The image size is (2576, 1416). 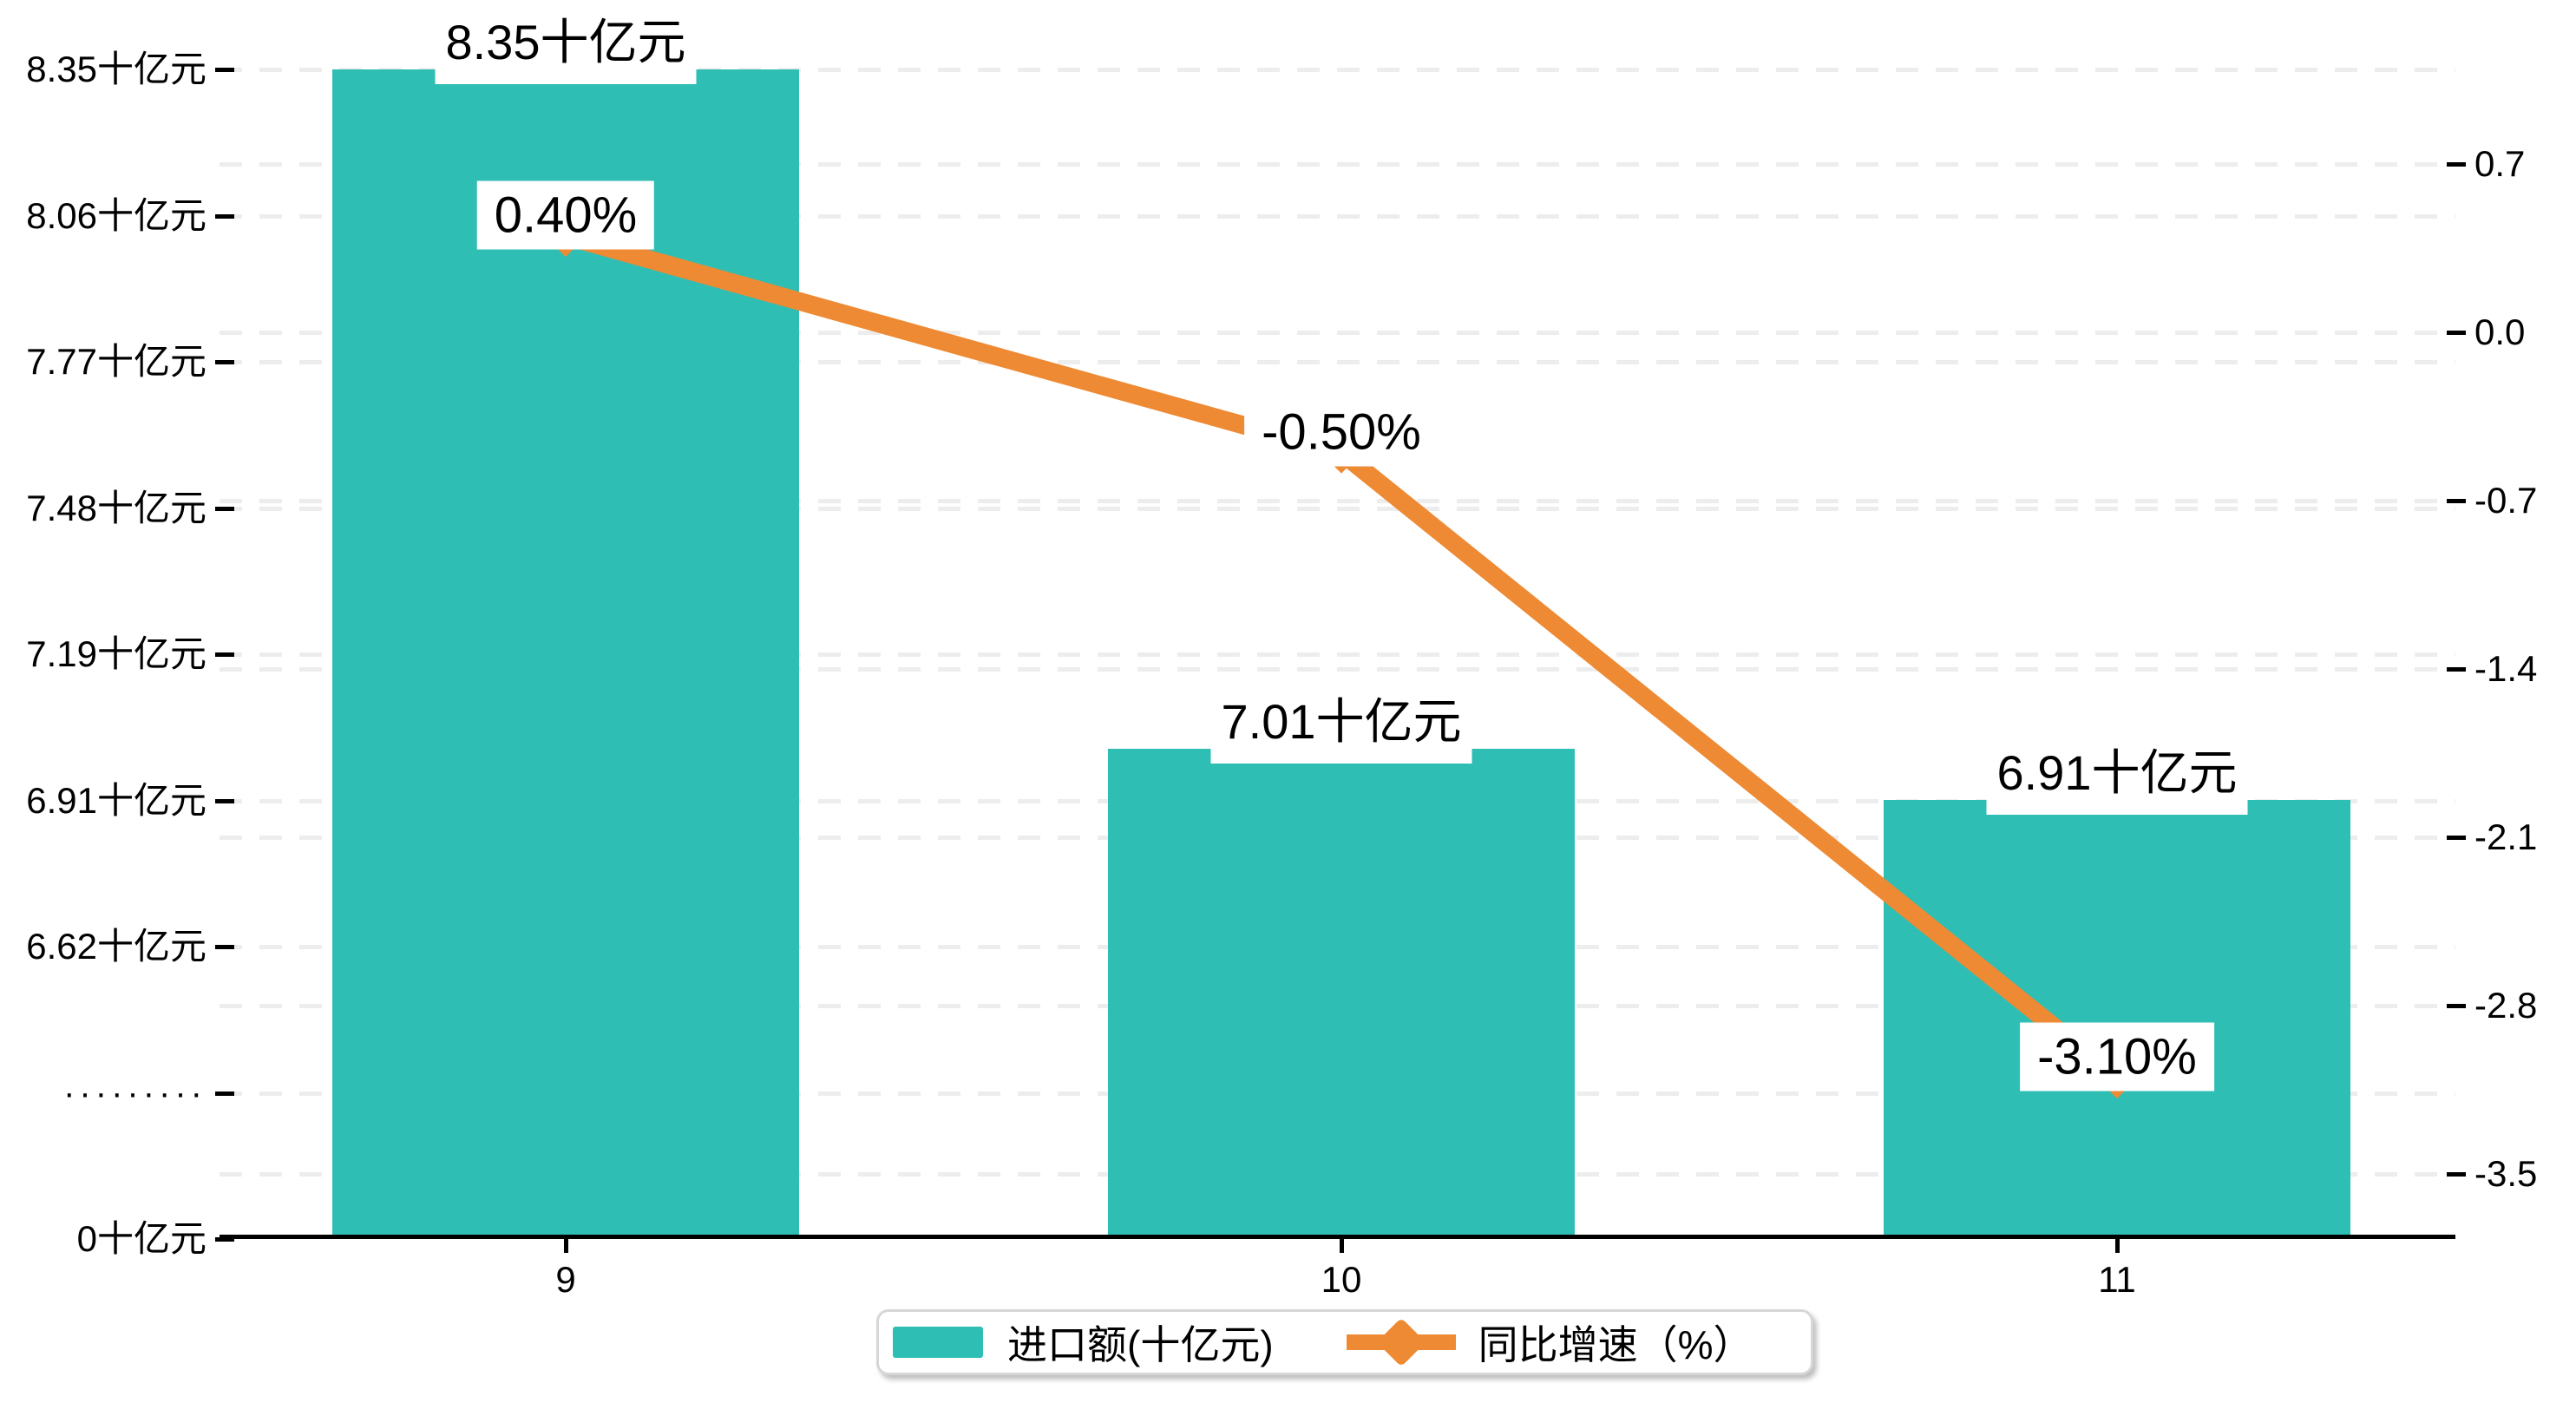 What do you see at coordinates (116, 215) in the screenshot?
I see `left-axis-tick-label: 8.06十亿元` at bounding box center [116, 215].